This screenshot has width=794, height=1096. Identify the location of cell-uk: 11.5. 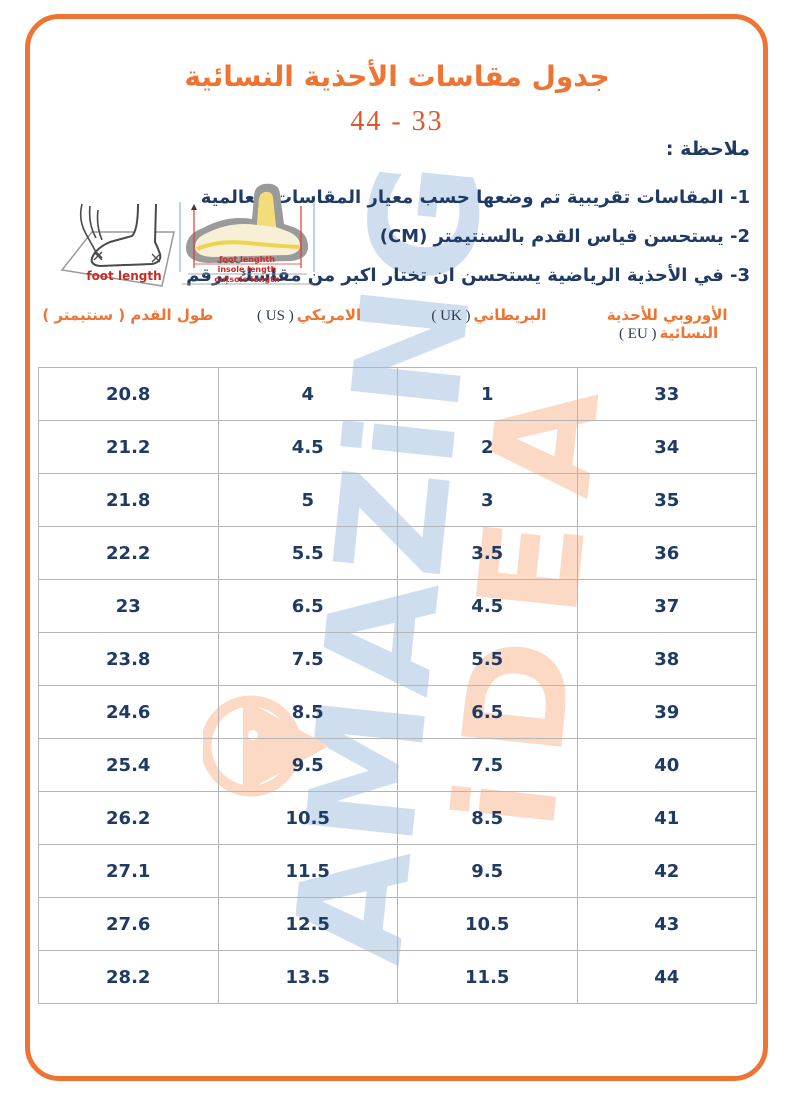
(487, 977).